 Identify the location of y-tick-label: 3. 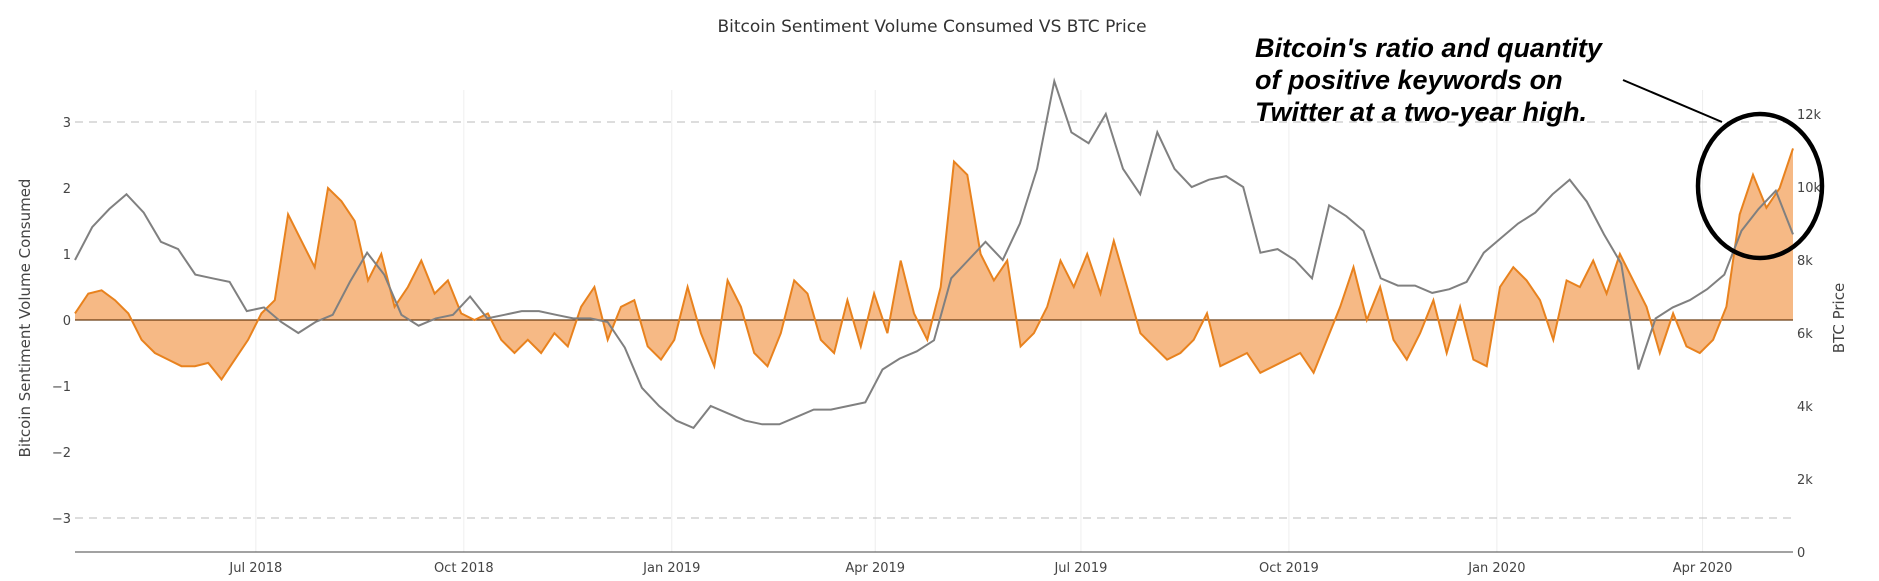
(67, 123).